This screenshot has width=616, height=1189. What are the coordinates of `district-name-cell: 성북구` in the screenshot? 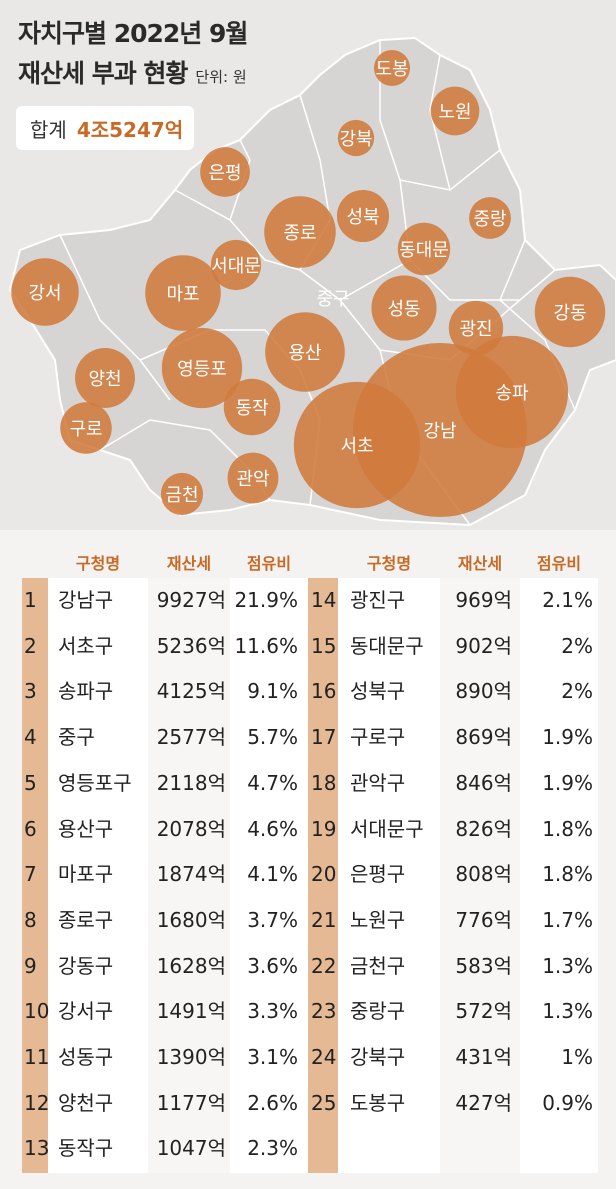 It's located at (378, 691).